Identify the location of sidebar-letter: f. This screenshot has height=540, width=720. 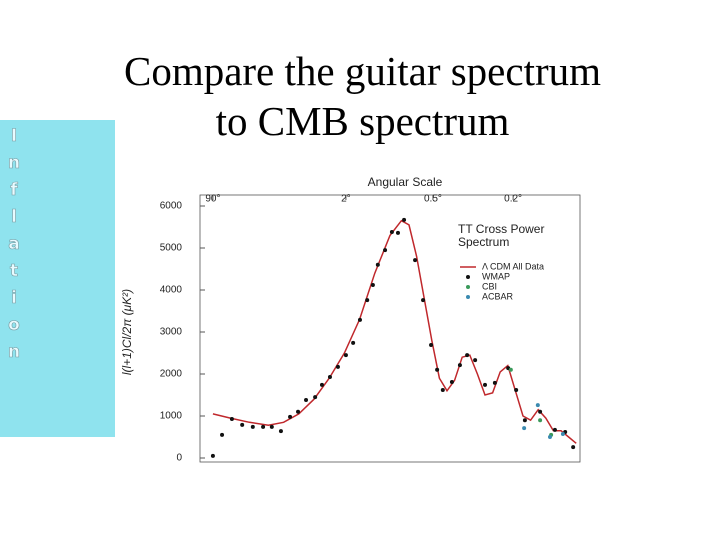
(14, 190).